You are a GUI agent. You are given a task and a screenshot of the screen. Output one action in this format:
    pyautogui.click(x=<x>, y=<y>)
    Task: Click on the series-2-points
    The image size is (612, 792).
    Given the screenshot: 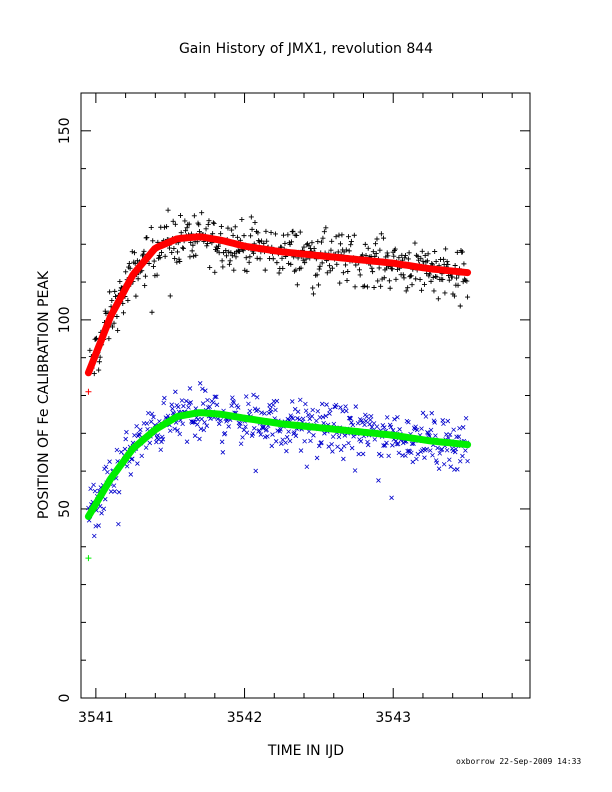 What is the action you would take?
    pyautogui.click(x=278, y=460)
    